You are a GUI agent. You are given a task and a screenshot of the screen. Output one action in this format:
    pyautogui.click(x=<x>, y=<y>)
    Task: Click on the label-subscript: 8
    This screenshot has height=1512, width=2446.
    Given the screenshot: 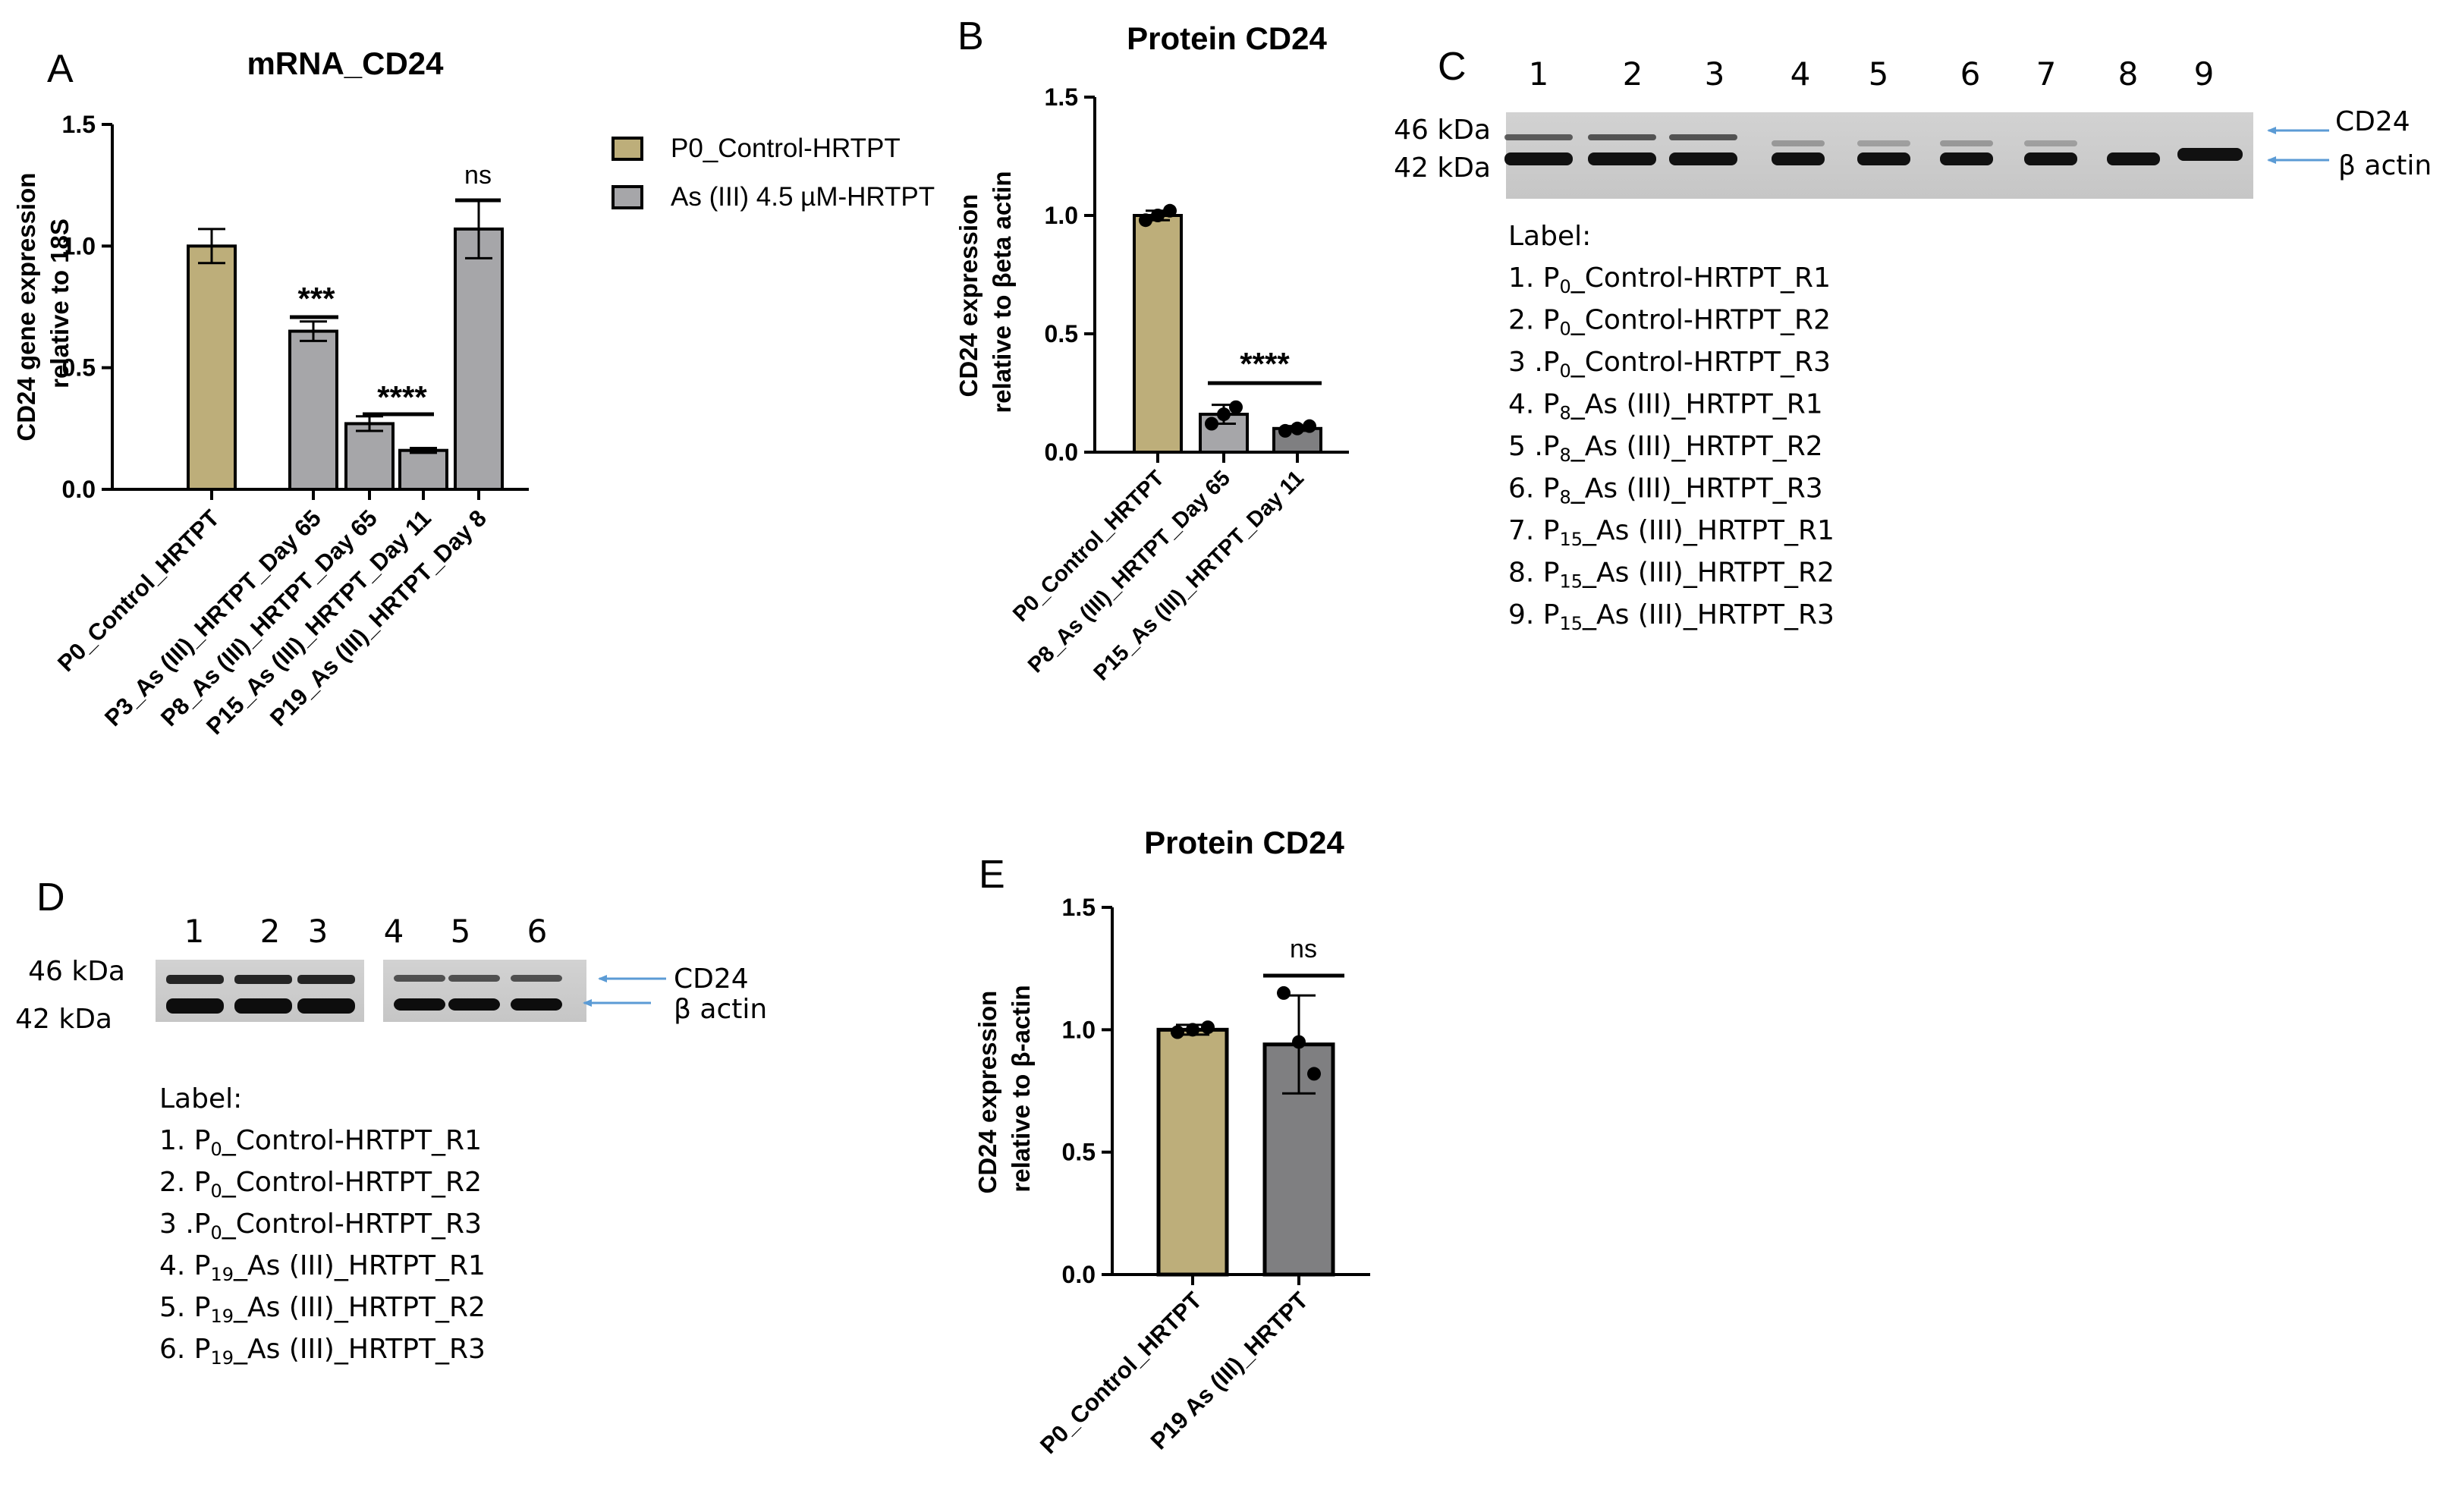 What is the action you would take?
    pyautogui.click(x=1565, y=455)
    